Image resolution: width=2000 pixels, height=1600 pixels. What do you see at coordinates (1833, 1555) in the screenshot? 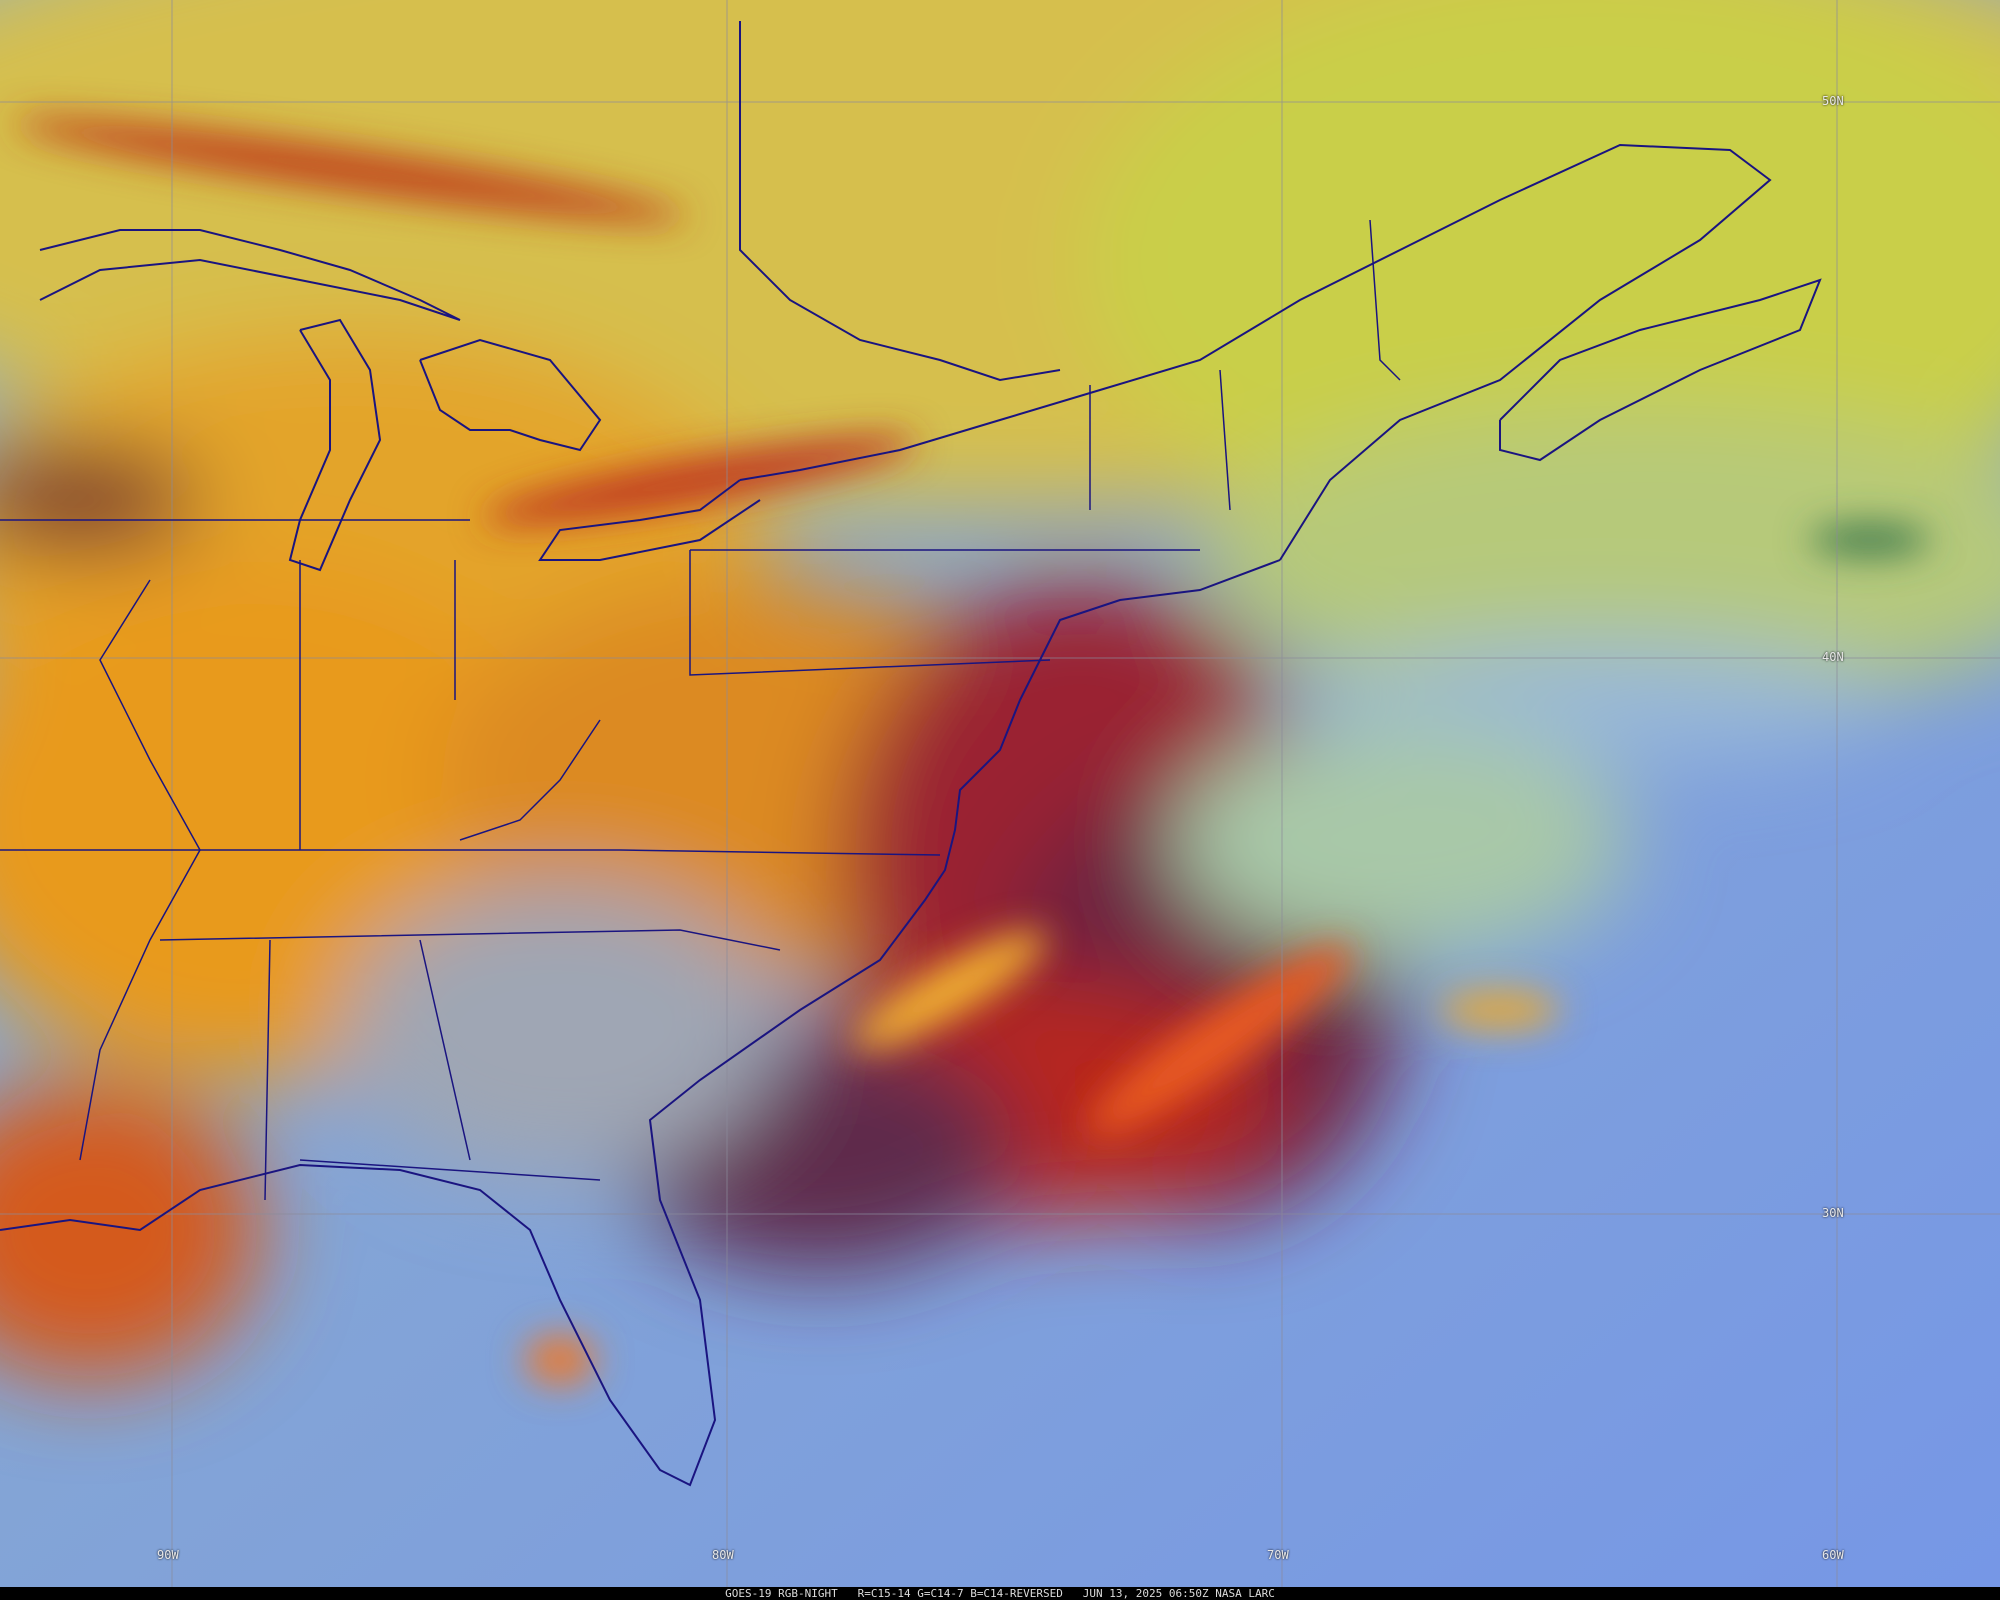
I see `longitude-label: 60W` at bounding box center [1833, 1555].